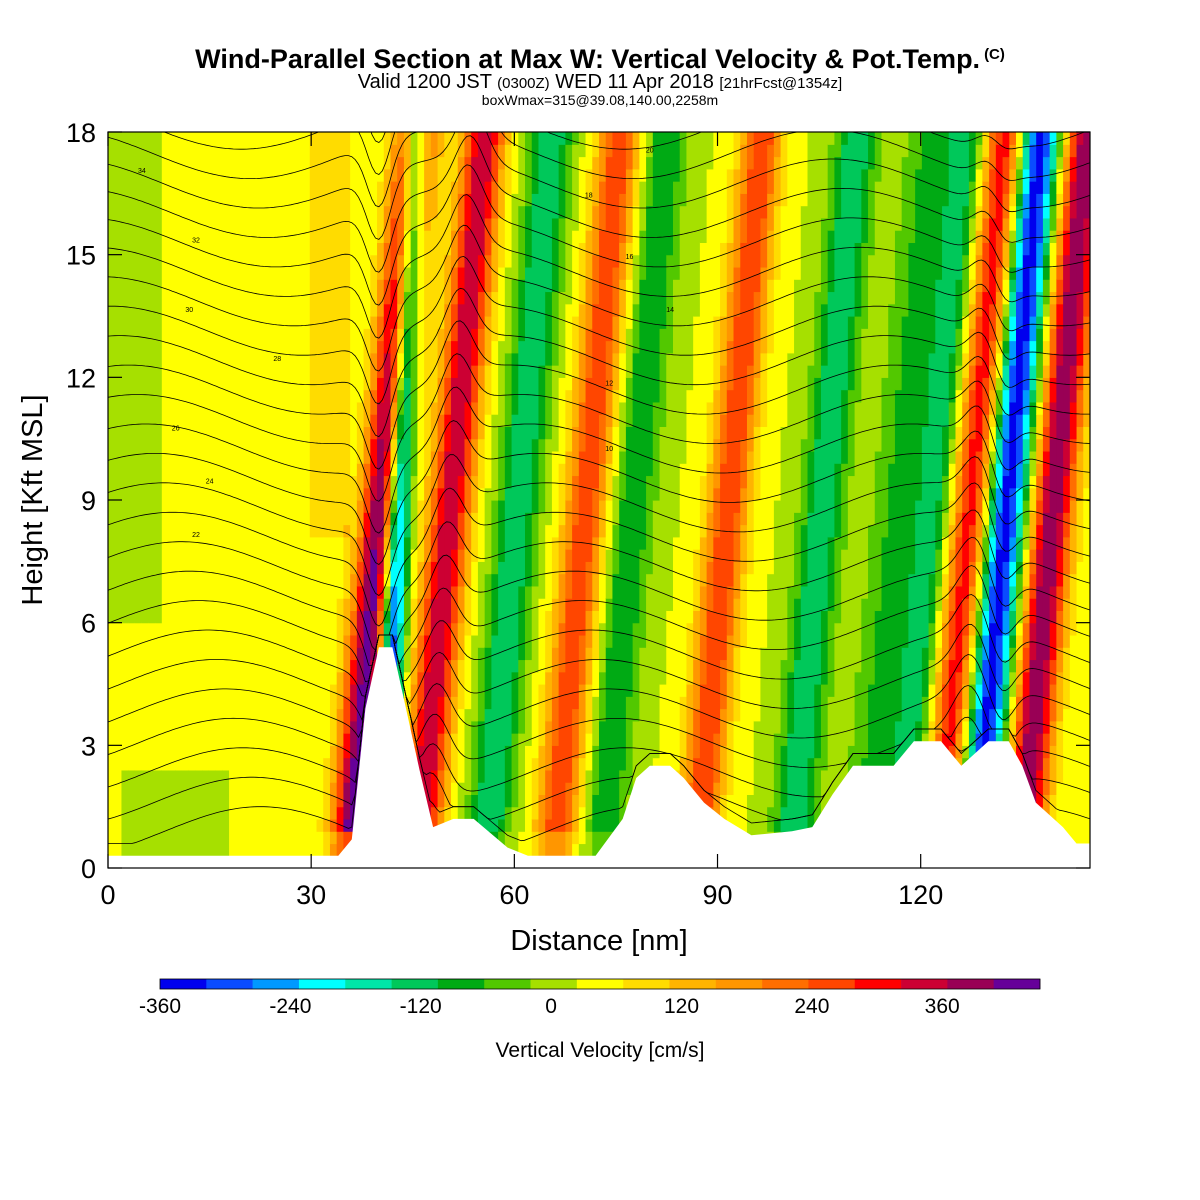 The height and width of the screenshot is (1200, 1200). I want to click on isentrope-label: 10, so click(609, 449).